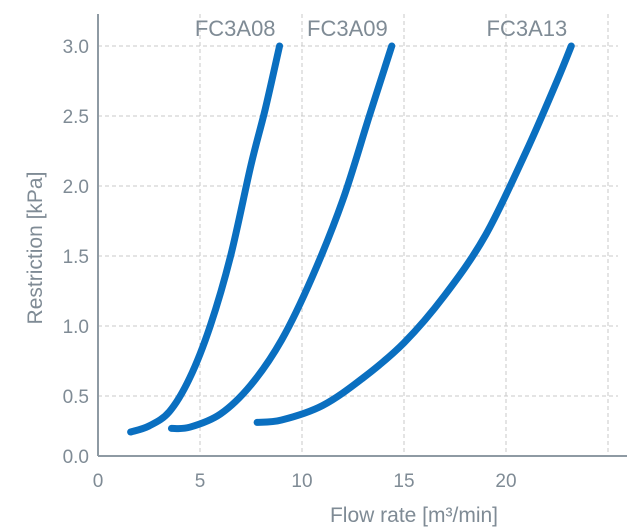 This screenshot has width=627, height=532. I want to click on y-tick-label: 0.5, so click(76, 397).